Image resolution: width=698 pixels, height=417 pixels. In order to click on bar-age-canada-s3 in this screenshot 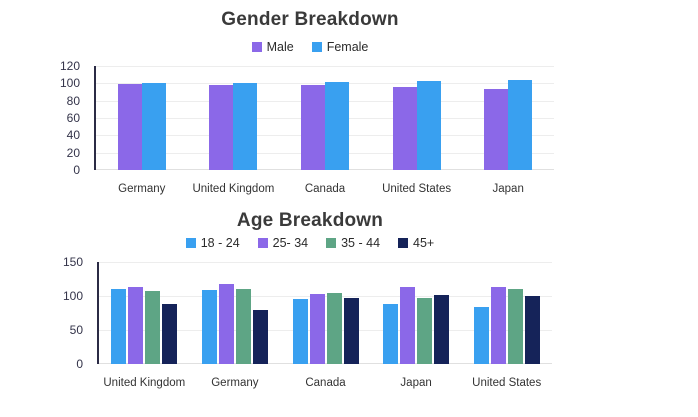, I will do `click(351, 331)`.